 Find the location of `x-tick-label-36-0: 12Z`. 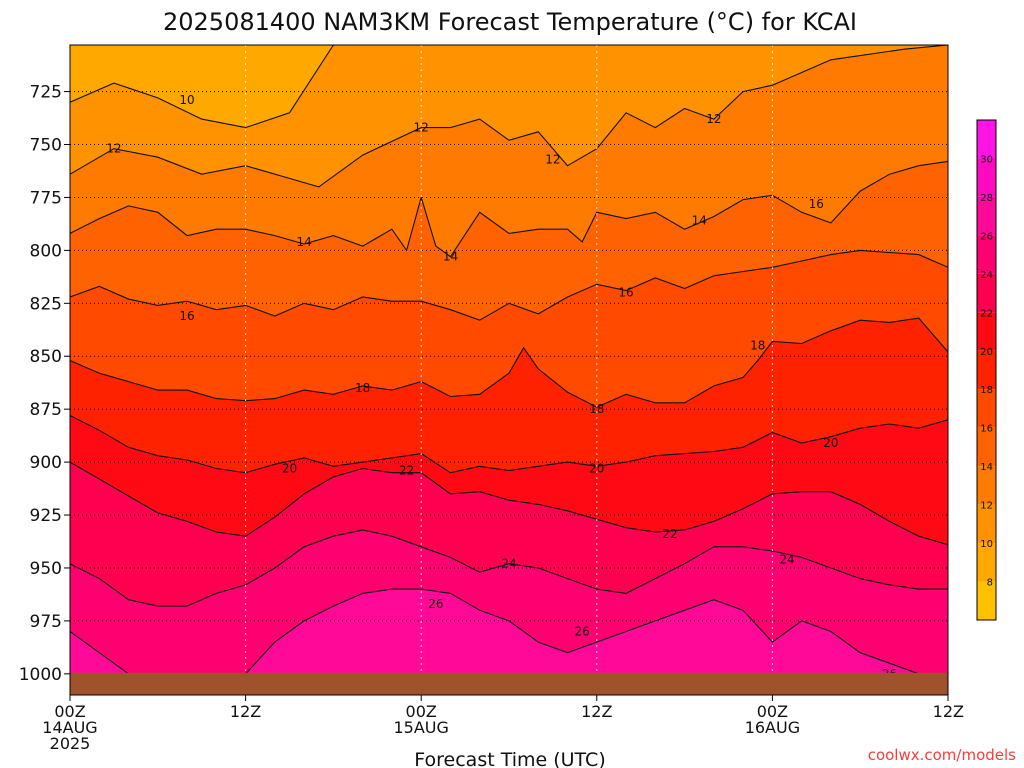

x-tick-label-36-0: 12Z is located at coordinates (596, 711).